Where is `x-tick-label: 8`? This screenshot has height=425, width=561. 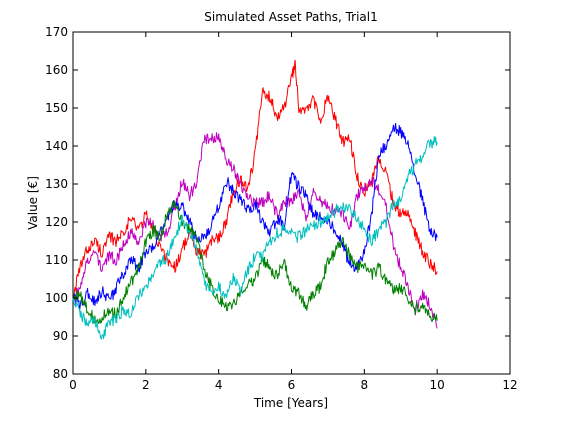 x-tick-label: 8 is located at coordinates (365, 385).